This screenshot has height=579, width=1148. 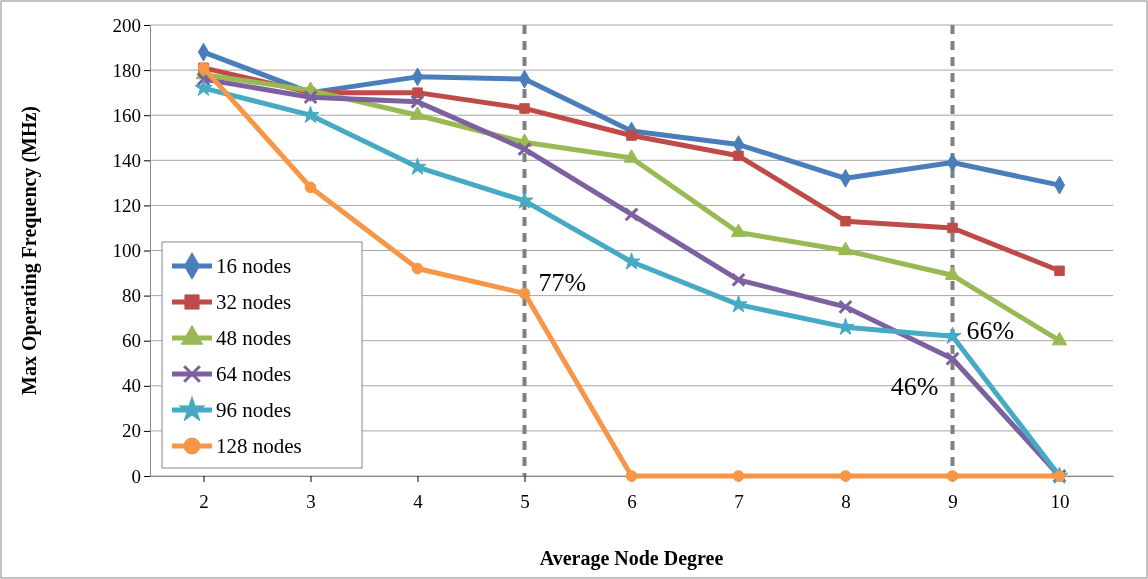 What do you see at coordinates (126, 70) in the screenshot?
I see `y-tick-label: 180` at bounding box center [126, 70].